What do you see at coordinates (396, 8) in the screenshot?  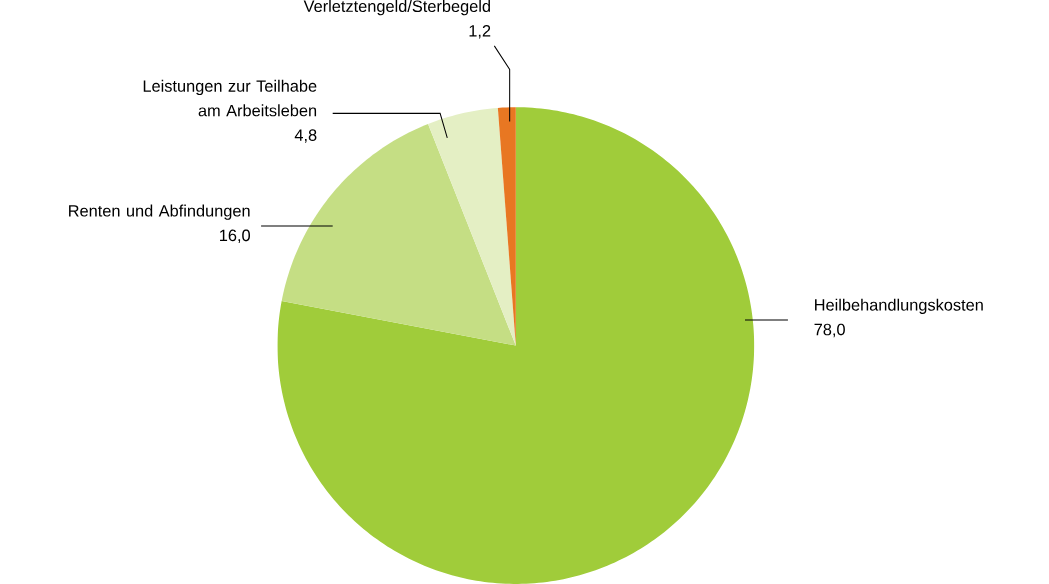 I see `slice-label: Verletztengeld/Sterbegeld` at bounding box center [396, 8].